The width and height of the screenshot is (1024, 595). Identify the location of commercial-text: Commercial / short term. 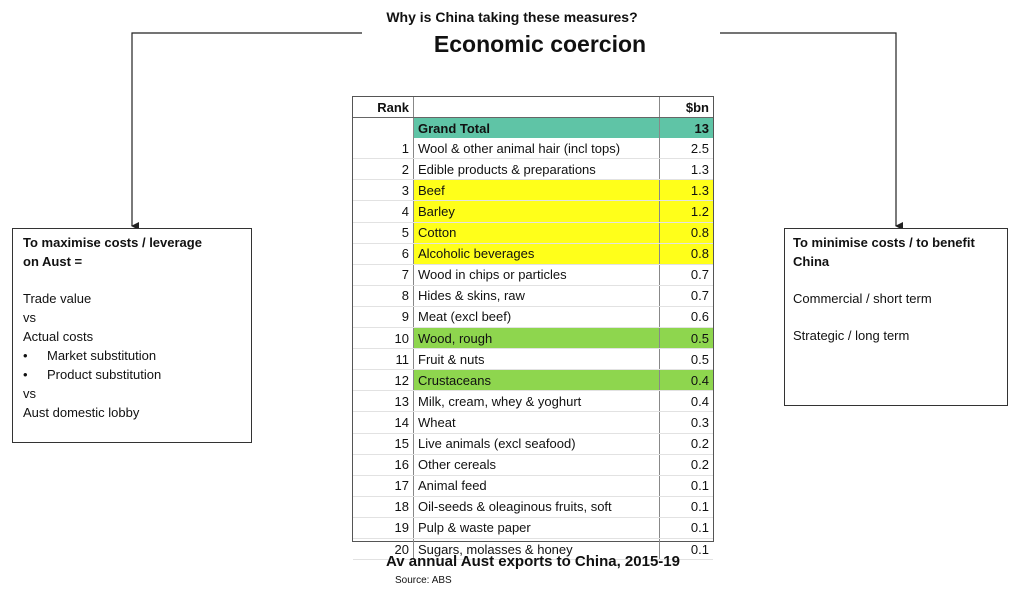
(896, 298).